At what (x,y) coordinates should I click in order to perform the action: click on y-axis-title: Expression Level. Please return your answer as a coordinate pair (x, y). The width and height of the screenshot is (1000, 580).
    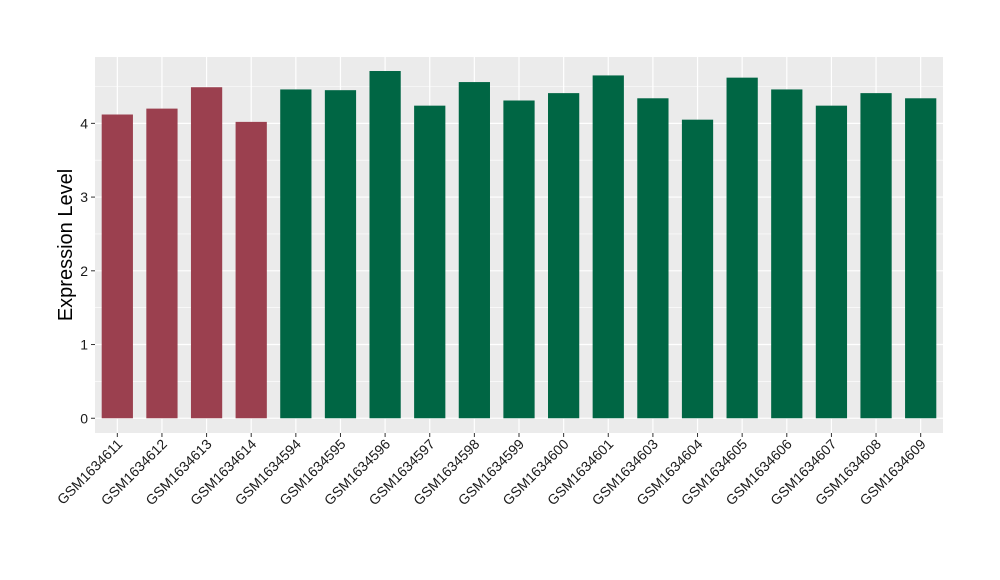
    Looking at the image, I should click on (66, 245).